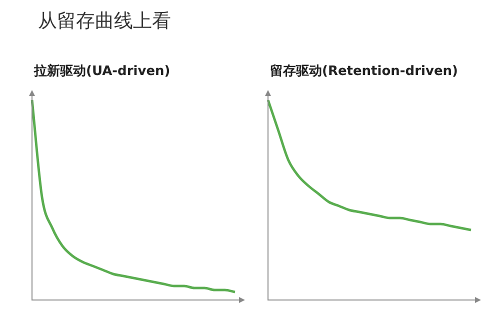 The height and width of the screenshot is (336, 500). What do you see at coordinates (103, 71) in the screenshot?
I see `chart-title: 拉新驱动(UA-driven)` at bounding box center [103, 71].